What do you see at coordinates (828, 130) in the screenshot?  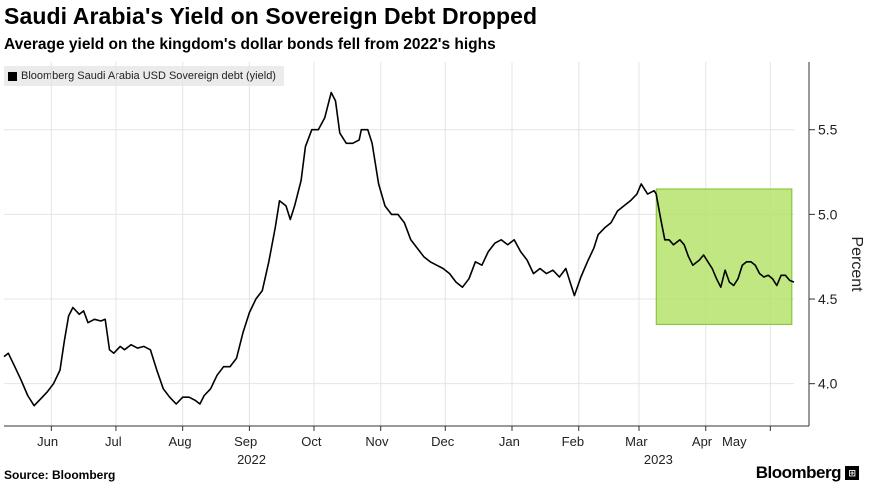 I see `y-tick-label: 5.5` at bounding box center [828, 130].